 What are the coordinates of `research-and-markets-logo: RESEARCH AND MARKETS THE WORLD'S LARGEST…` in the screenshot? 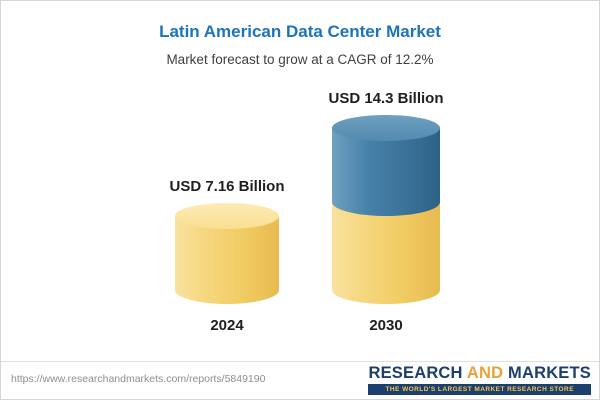 It's located at (479, 380).